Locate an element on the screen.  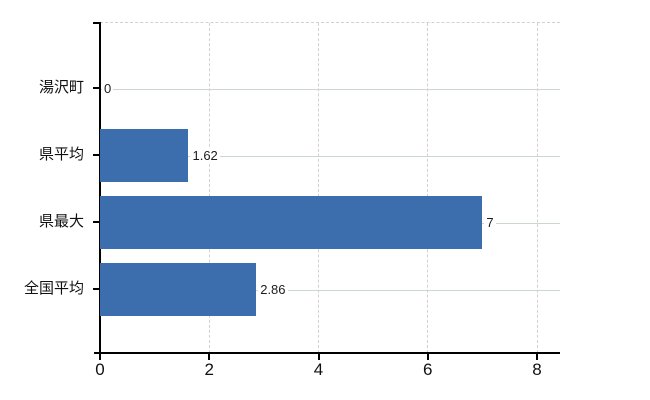
value-label: 1.62 is located at coordinates (205, 155).